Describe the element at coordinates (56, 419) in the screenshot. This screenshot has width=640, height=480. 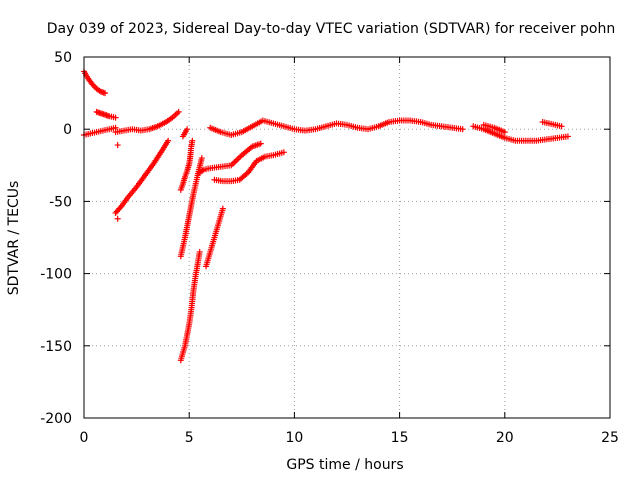
I see `y-tick-label: -200` at that location.